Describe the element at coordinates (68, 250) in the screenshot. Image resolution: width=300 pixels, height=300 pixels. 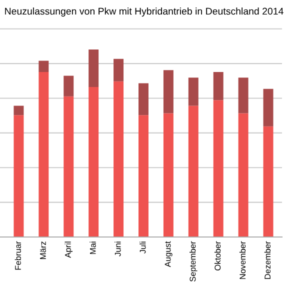
I see `x-tick-label: April` at that location.